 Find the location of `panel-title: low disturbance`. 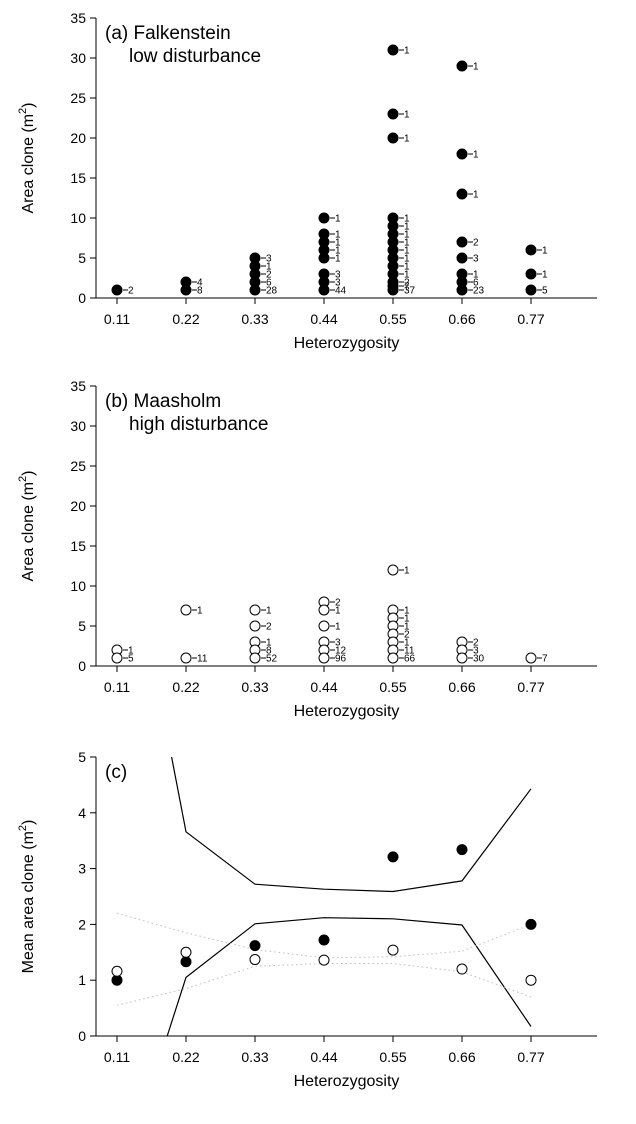

panel-title: low disturbance is located at coordinates (195, 56).